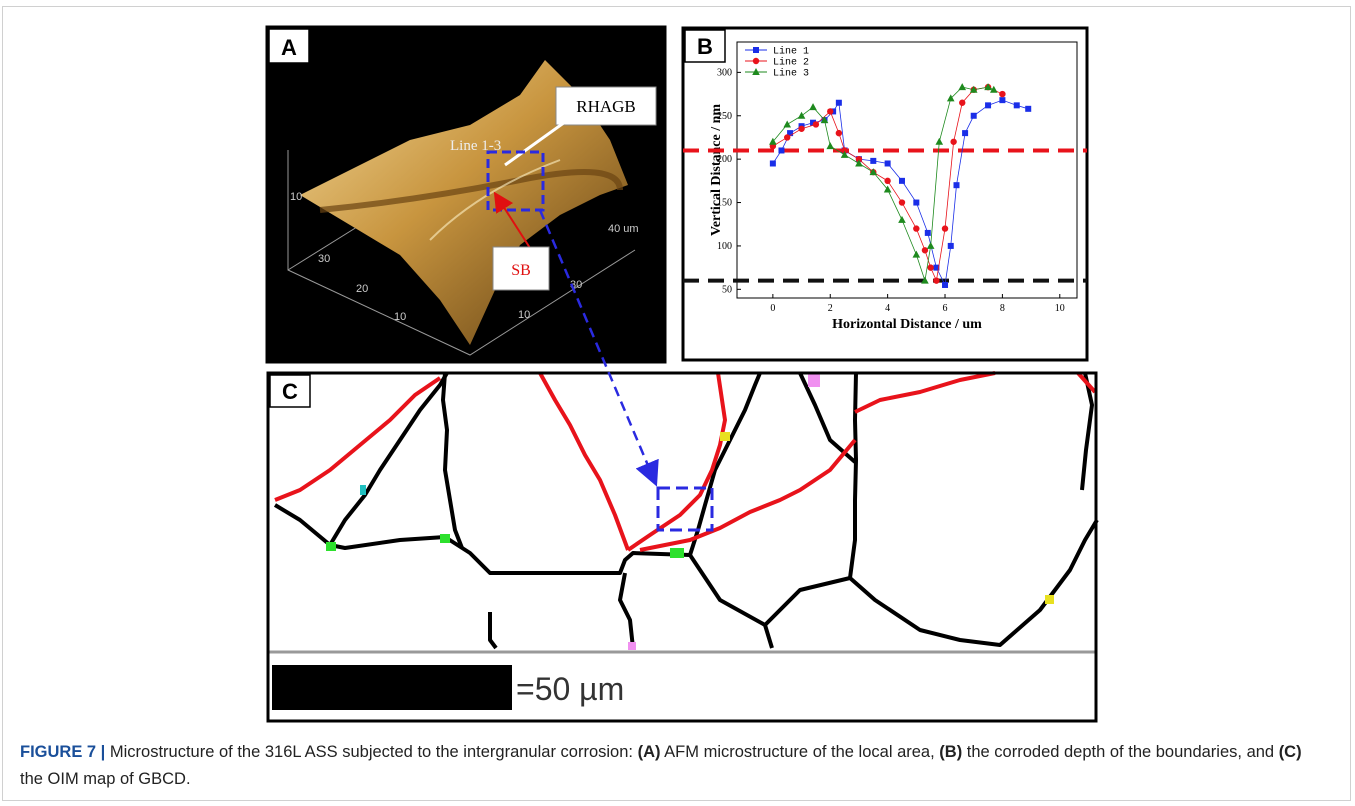 This screenshot has height=806, width=1355. What do you see at coordinates (724, 159) in the screenshot?
I see `y-tick-label: 200` at bounding box center [724, 159].